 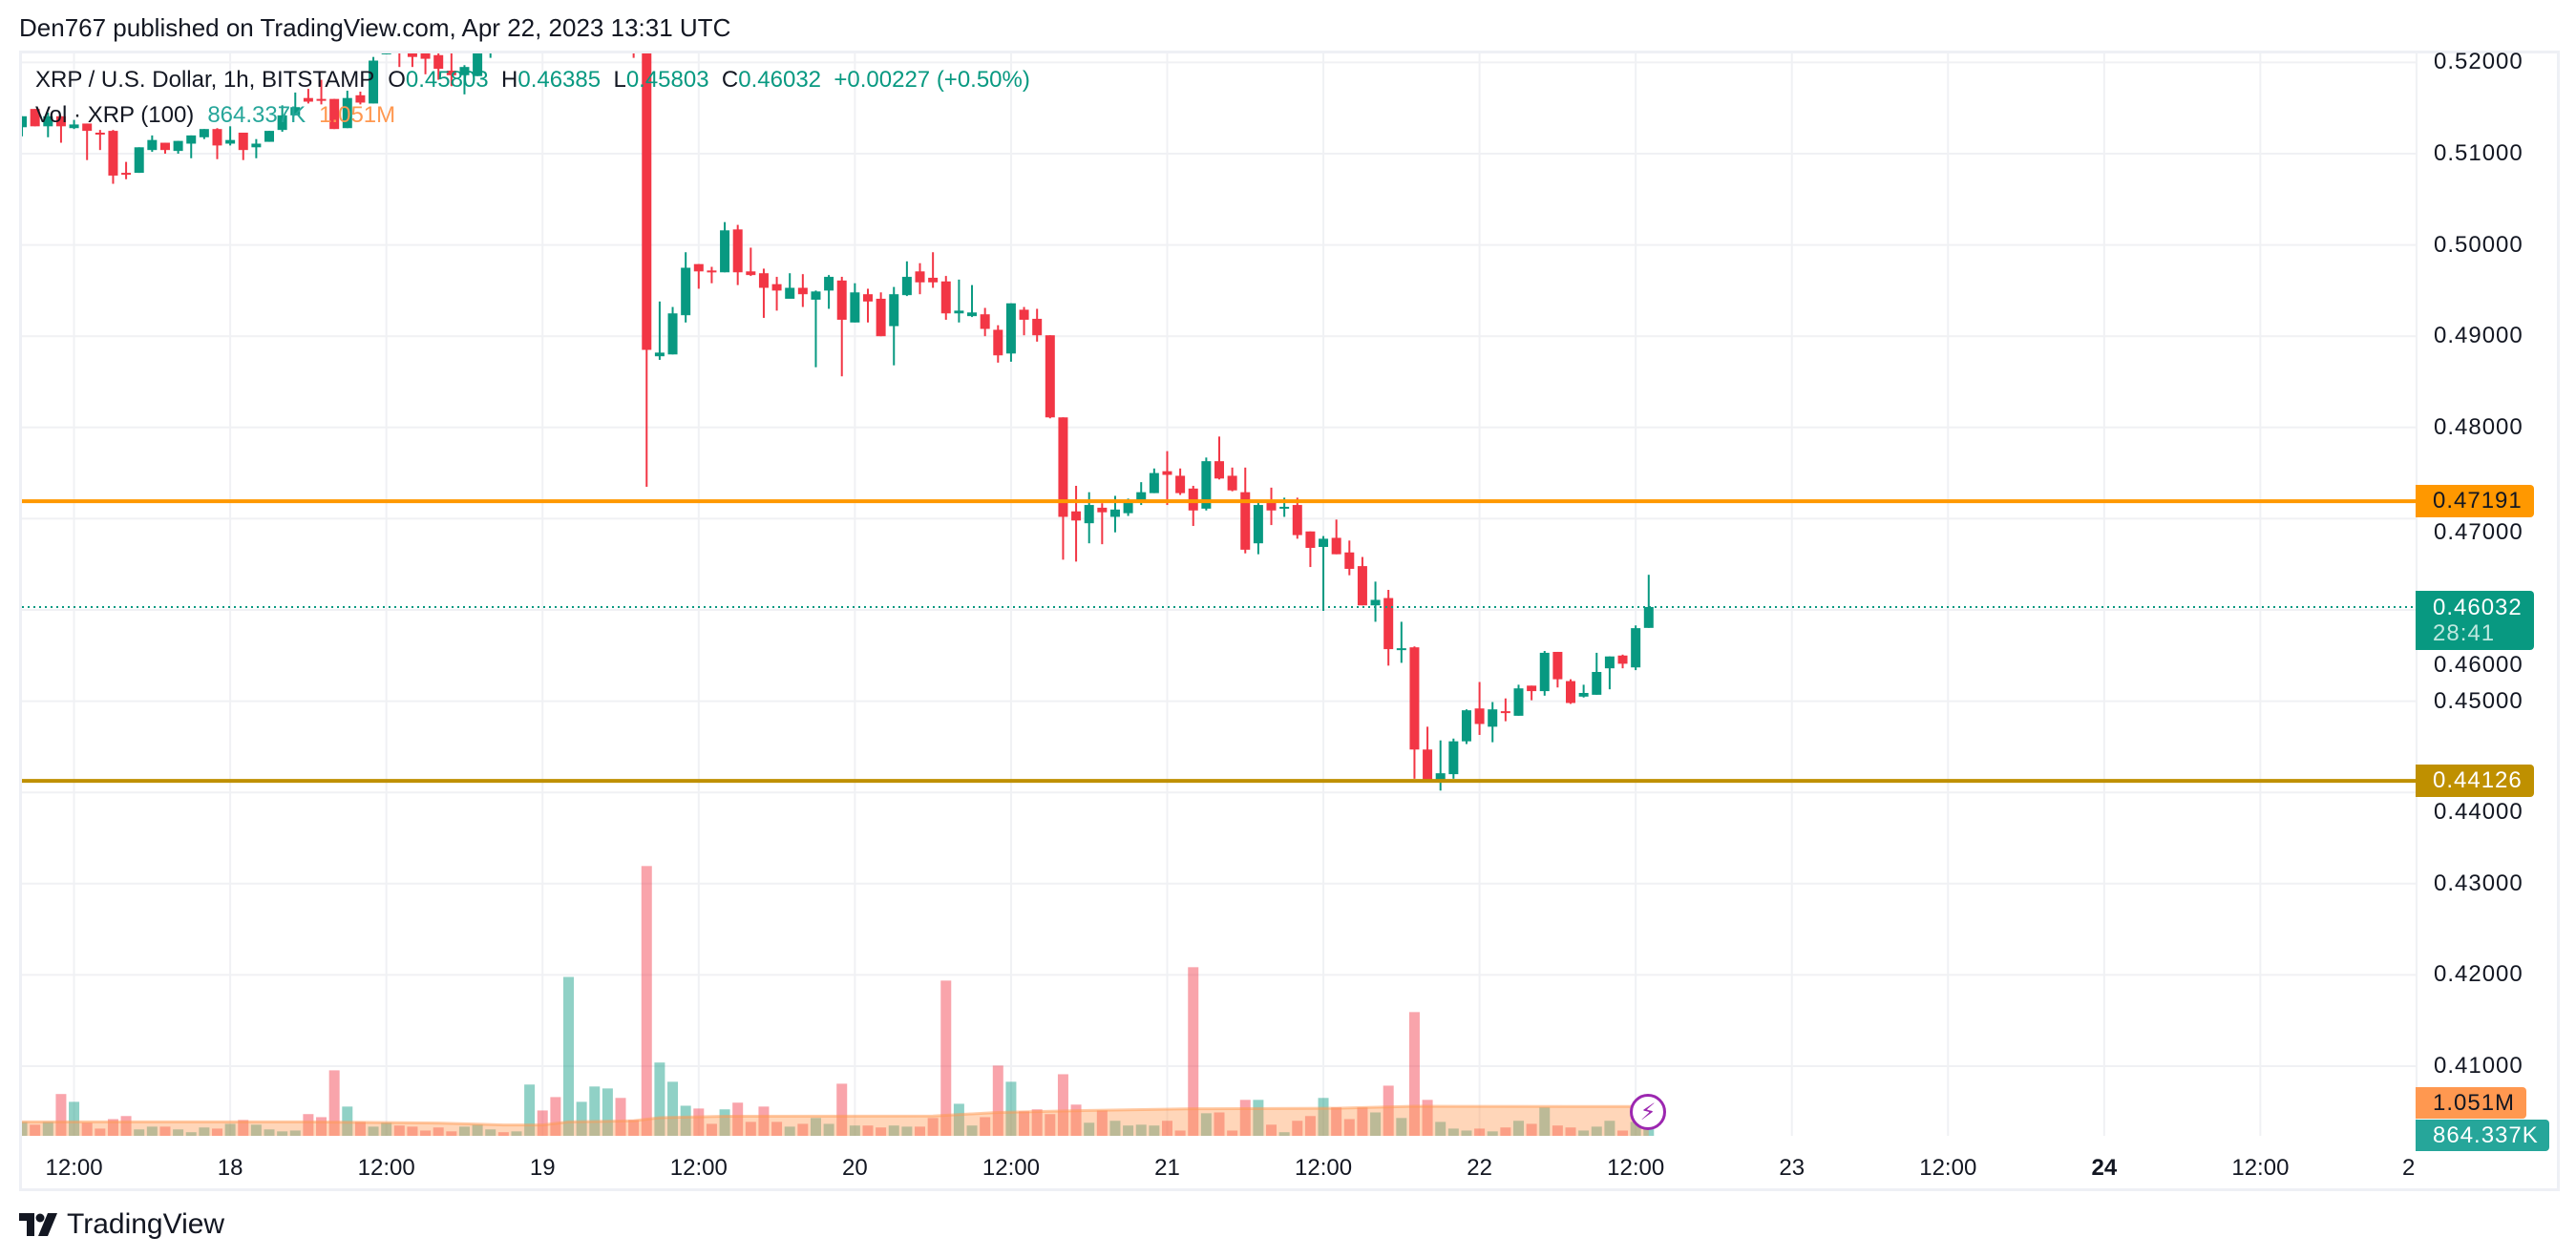 I want to click on volume-title: Vol · XRP (100), so click(x=115, y=115).